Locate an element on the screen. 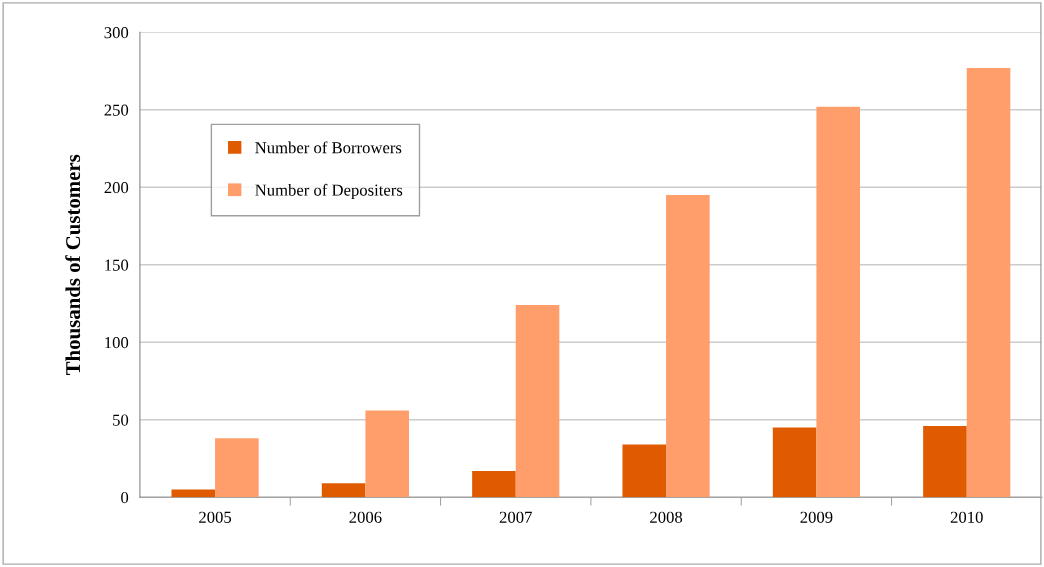 Image resolution: width=1044 pixels, height=567 pixels. x-tick-label: 2005 is located at coordinates (215, 517).